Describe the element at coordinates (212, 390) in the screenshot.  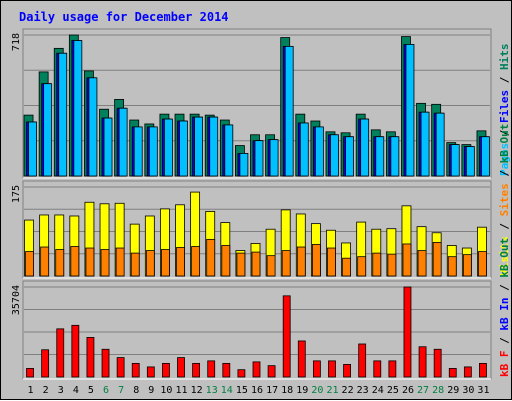
I see `x-tick-label: 13` at that location.